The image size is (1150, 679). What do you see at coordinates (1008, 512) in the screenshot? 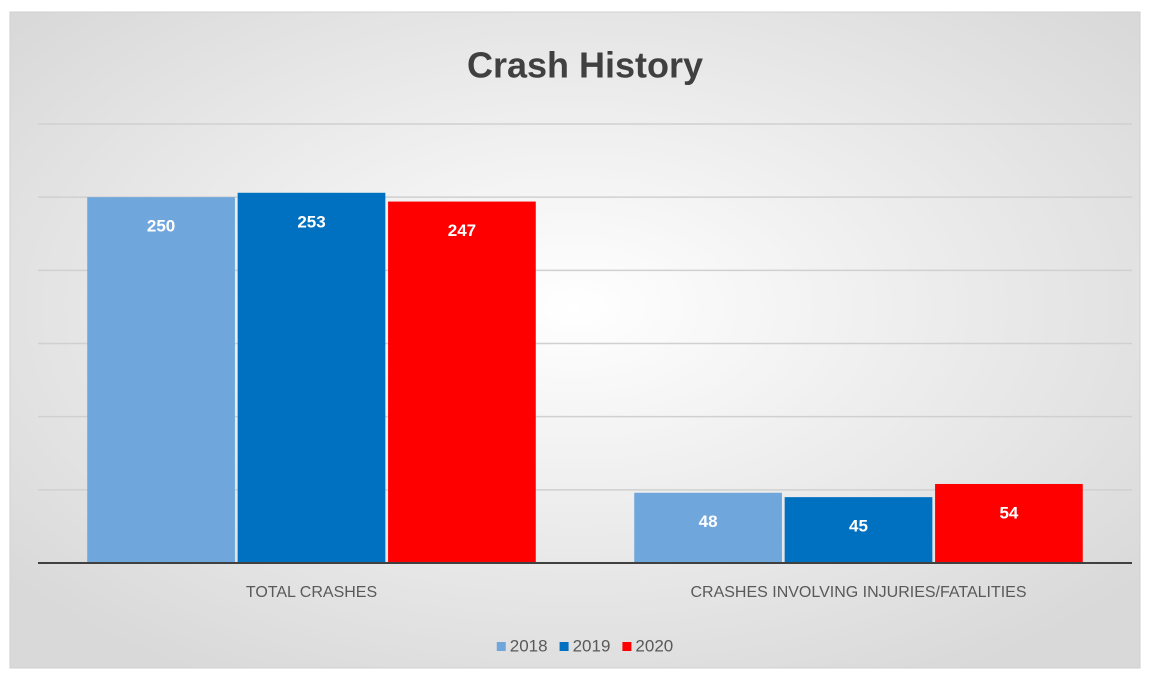
I see `data-label: 54` at bounding box center [1008, 512].